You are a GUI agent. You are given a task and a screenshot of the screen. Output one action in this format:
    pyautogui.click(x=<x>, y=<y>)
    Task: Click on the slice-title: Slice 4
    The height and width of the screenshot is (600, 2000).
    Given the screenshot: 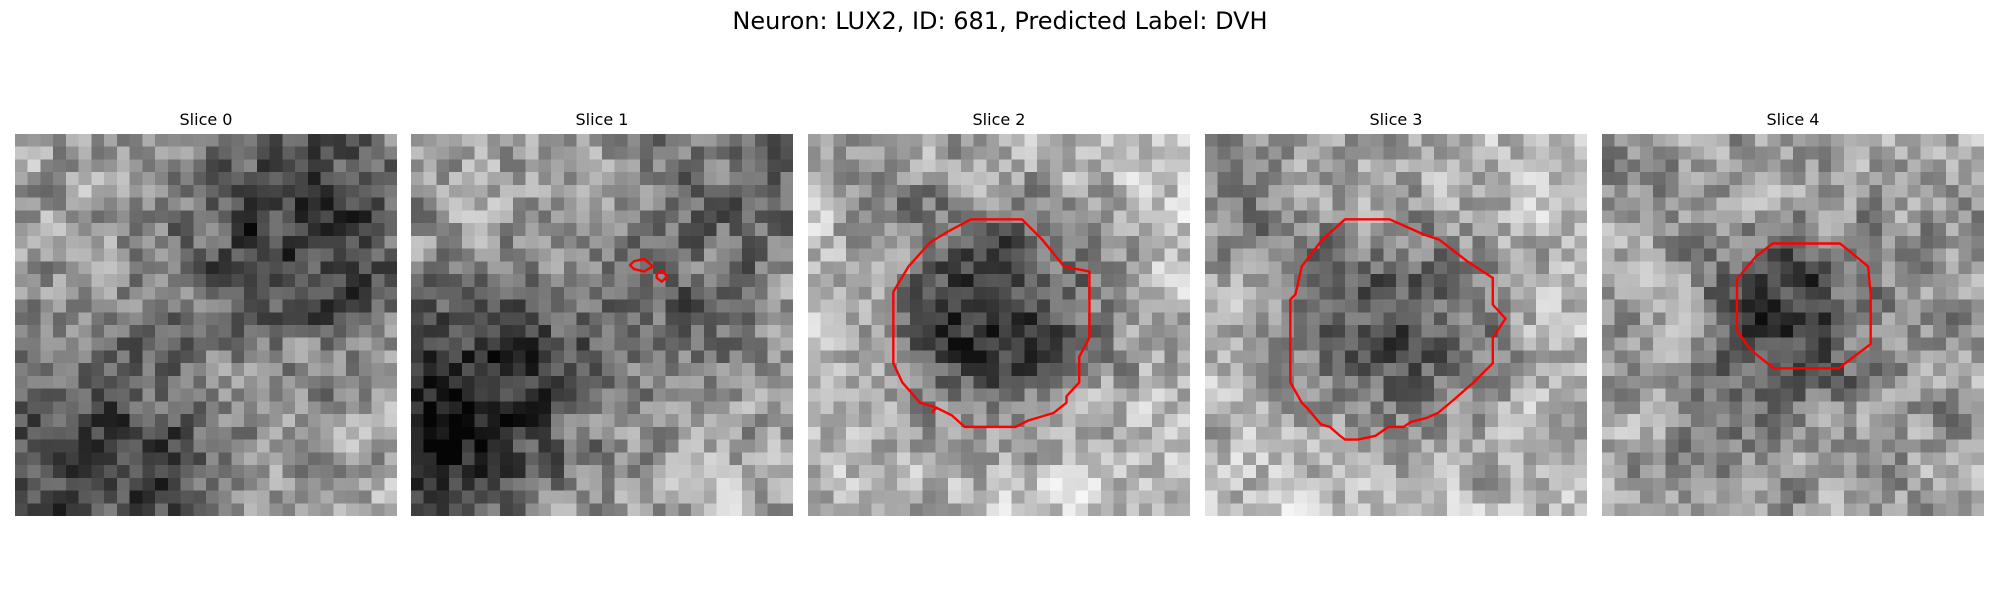 What is the action you would take?
    pyautogui.click(x=1793, y=119)
    